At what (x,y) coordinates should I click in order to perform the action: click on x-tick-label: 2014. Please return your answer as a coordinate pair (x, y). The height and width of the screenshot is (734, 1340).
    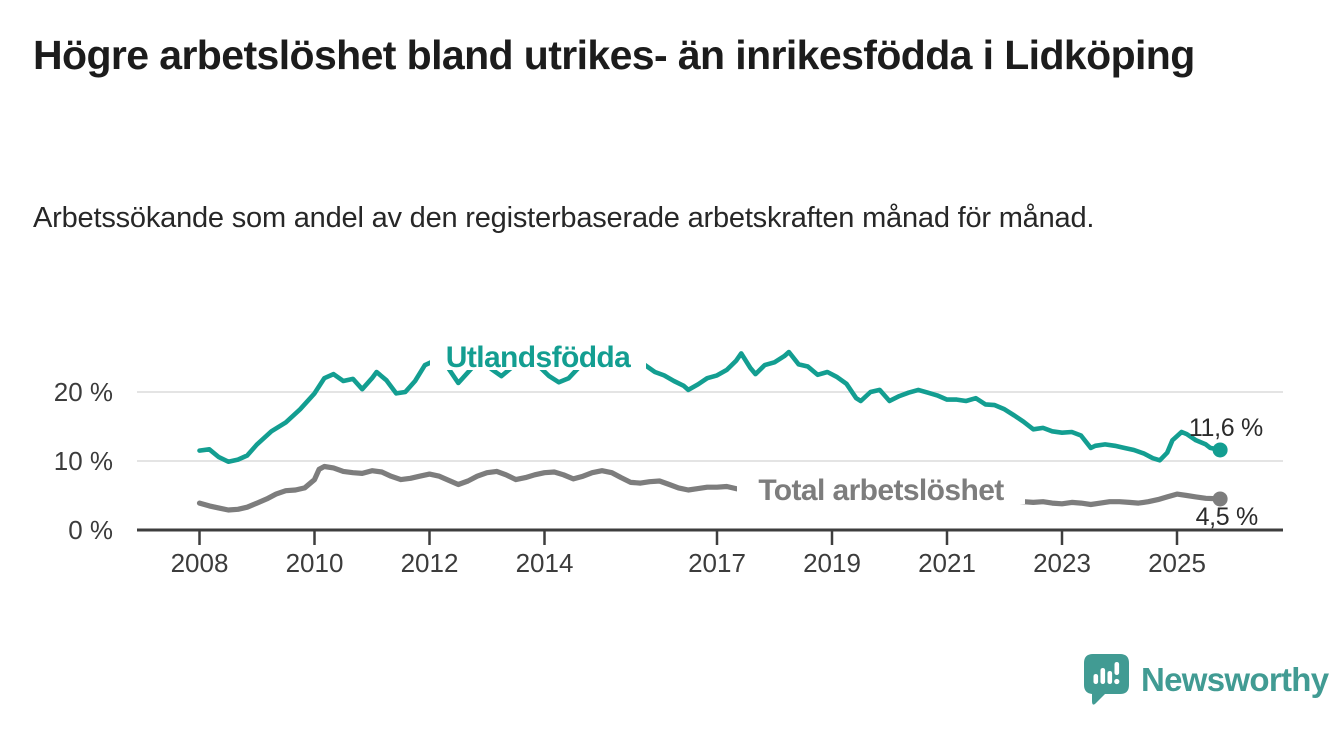
    Looking at the image, I should click on (545, 563).